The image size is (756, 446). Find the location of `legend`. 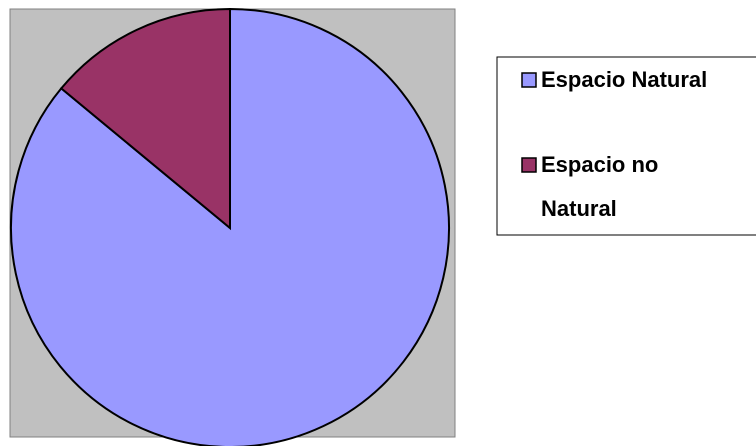

legend is located at coordinates (529, 122).